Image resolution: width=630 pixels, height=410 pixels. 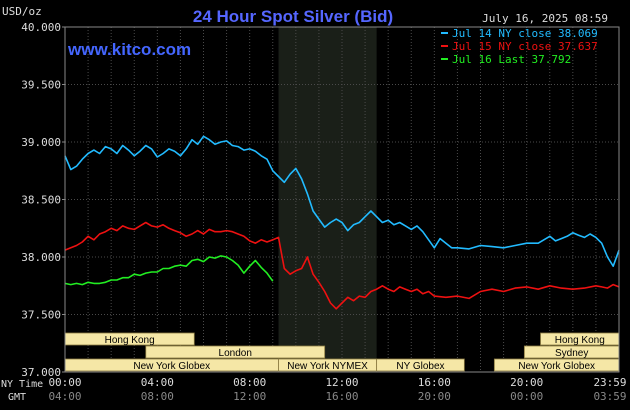 I want to click on session-label: Sydney, so click(x=571, y=353).